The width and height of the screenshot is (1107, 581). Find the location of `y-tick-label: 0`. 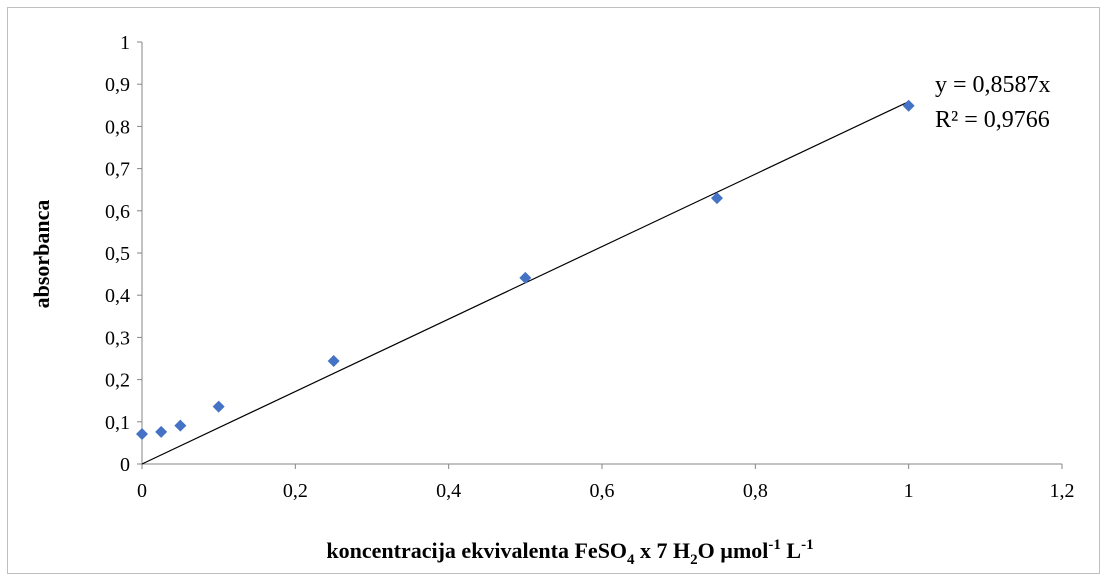

y-tick-label: 0 is located at coordinates (125, 465).